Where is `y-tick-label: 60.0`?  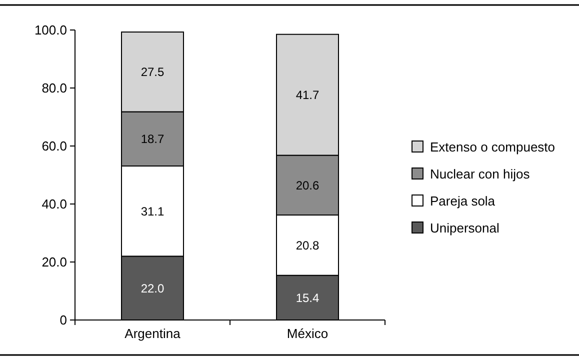
y-tick-label: 60.0 is located at coordinates (54, 146).